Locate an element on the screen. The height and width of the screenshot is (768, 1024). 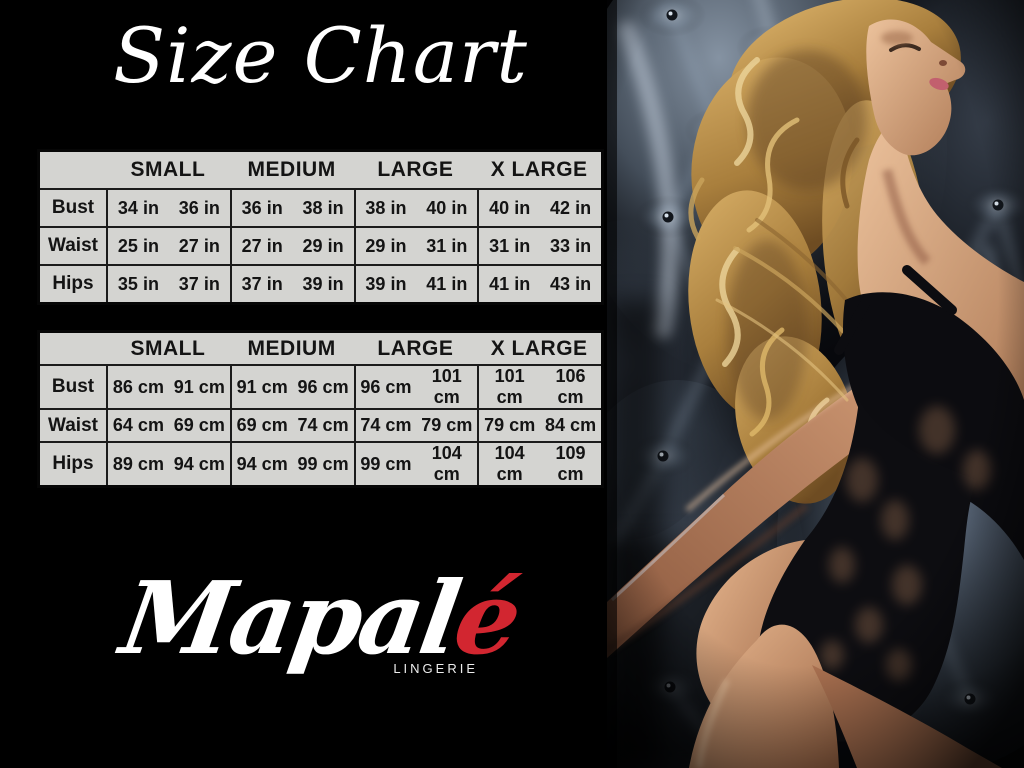
size-value: 33 in is located at coordinates (571, 245).